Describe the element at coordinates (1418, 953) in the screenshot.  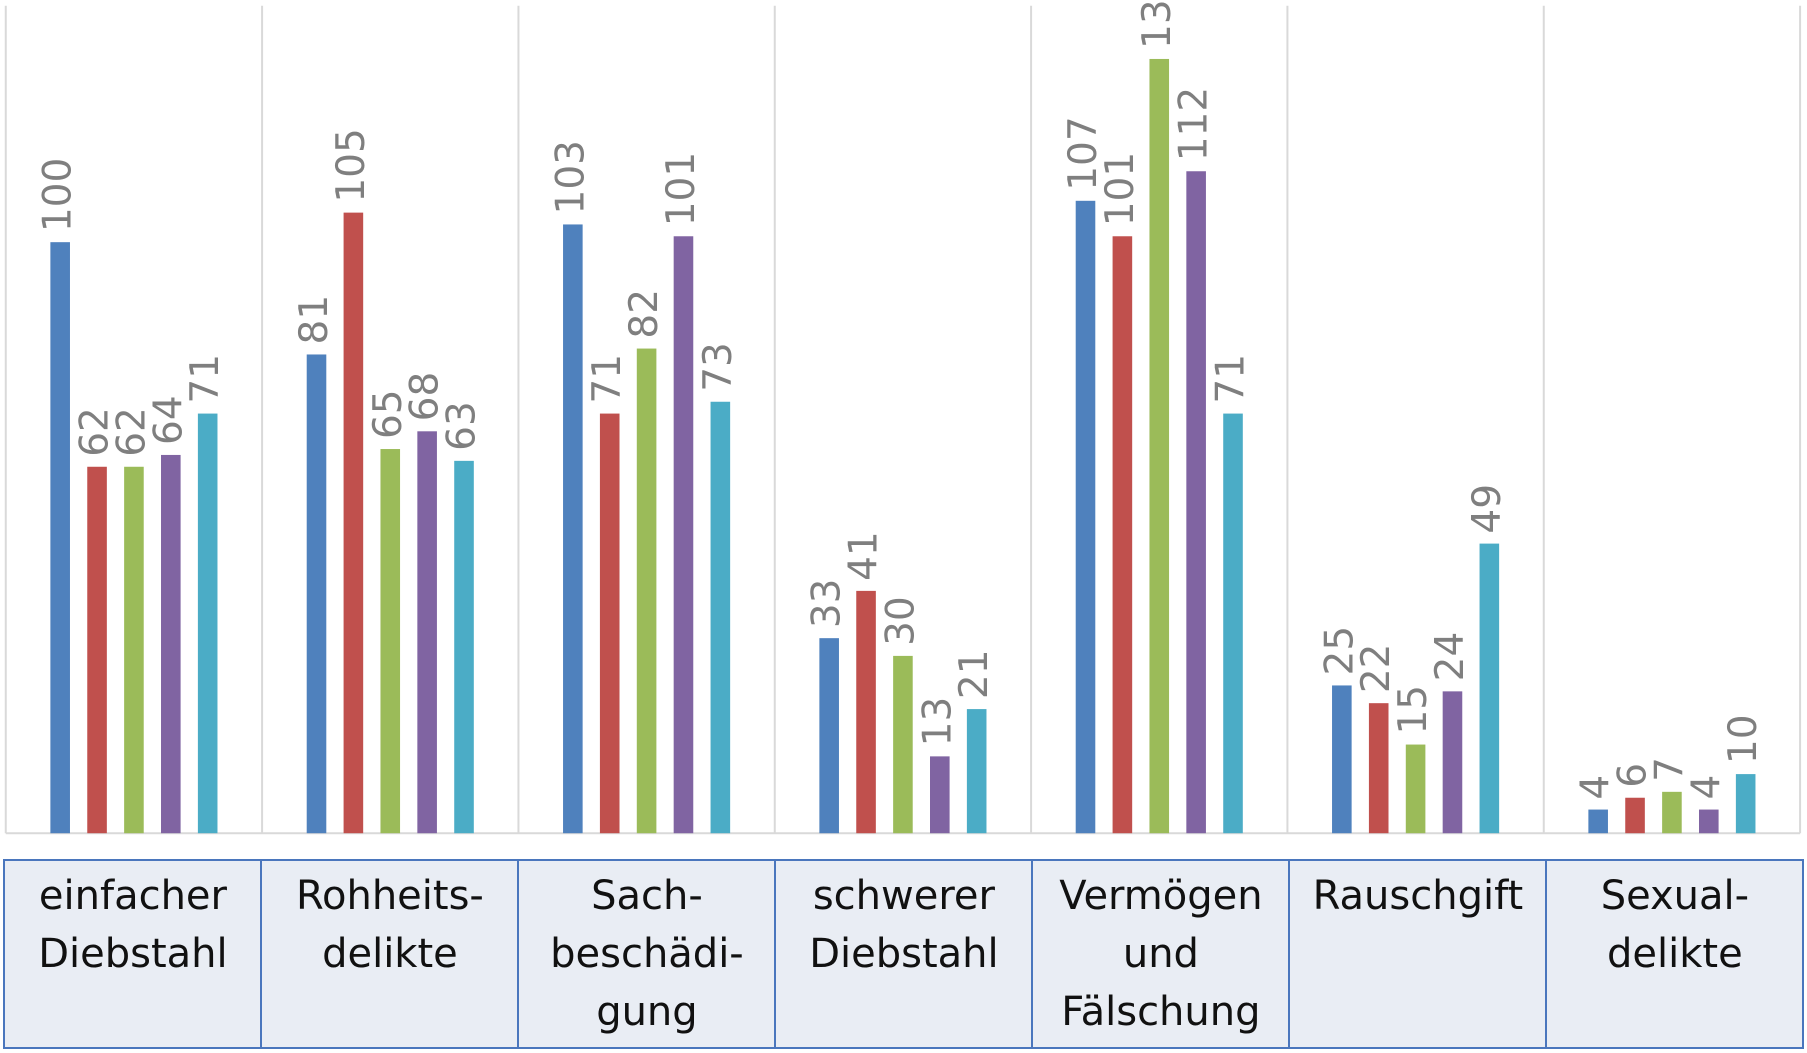
I see `x-tick-label: Rauschgift` at that location.